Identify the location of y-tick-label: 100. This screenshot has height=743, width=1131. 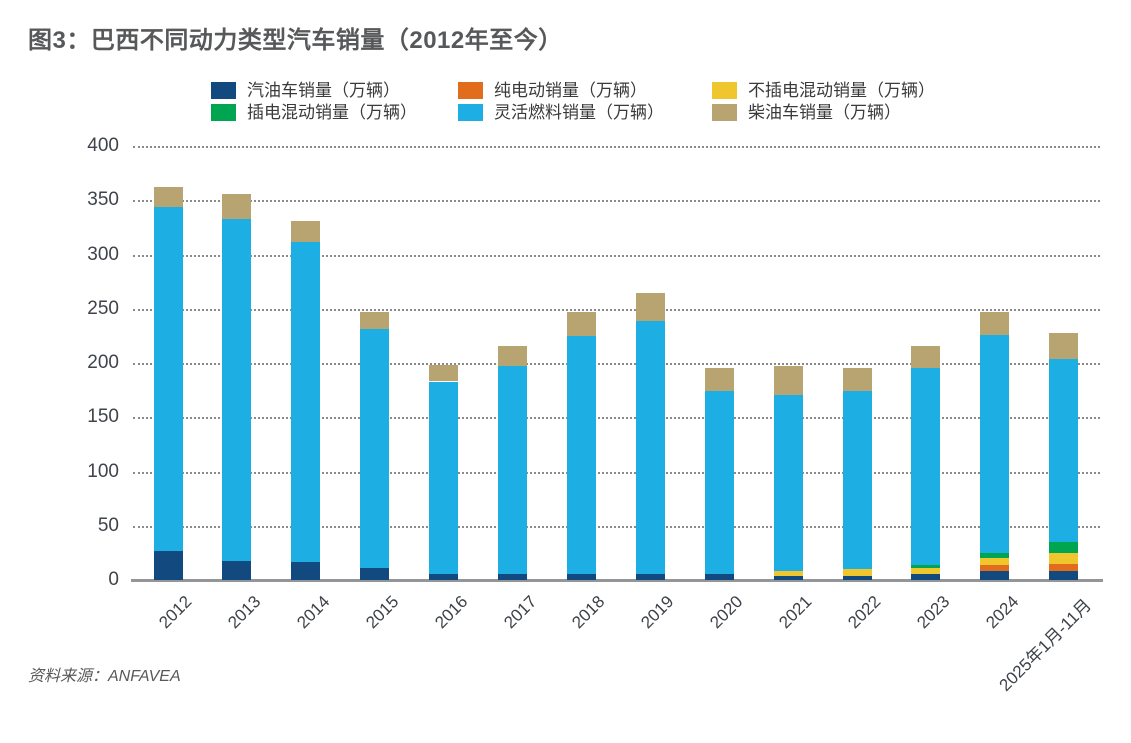
(103, 471).